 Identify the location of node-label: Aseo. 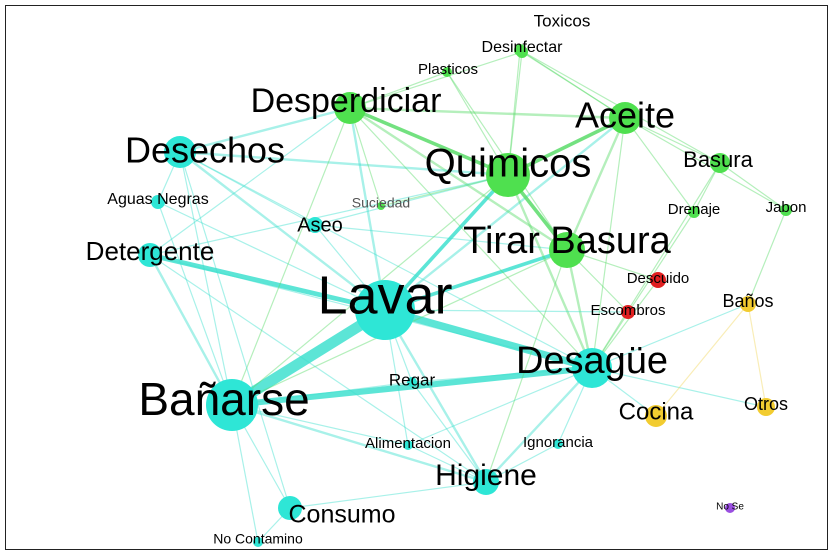
(320, 225).